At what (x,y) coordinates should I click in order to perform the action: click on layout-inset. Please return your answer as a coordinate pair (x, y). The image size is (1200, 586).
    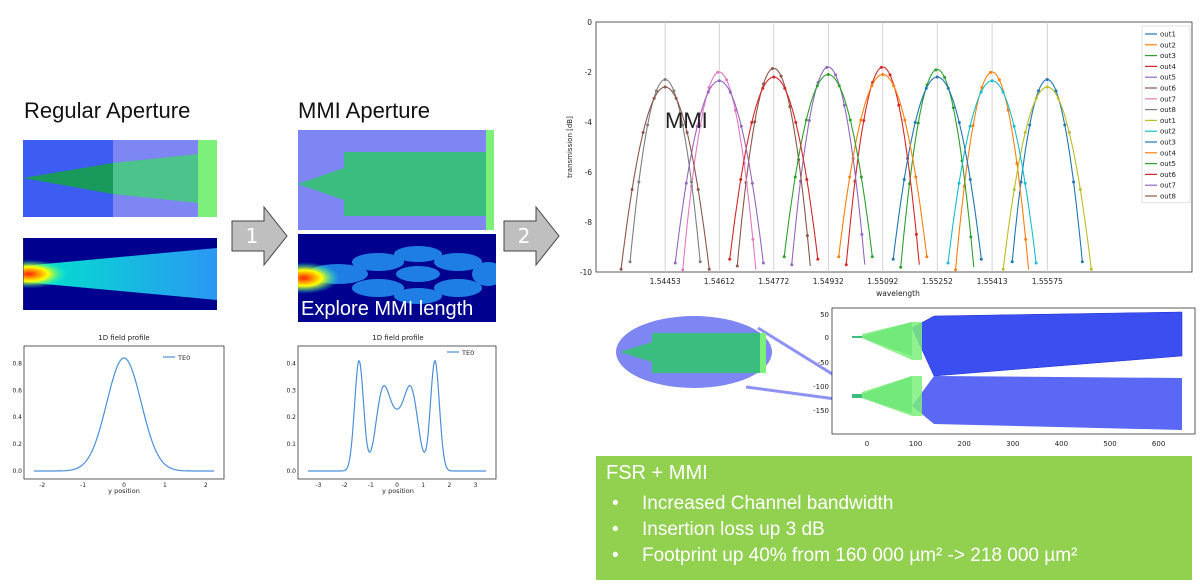
    Looking at the image, I should click on (737, 360).